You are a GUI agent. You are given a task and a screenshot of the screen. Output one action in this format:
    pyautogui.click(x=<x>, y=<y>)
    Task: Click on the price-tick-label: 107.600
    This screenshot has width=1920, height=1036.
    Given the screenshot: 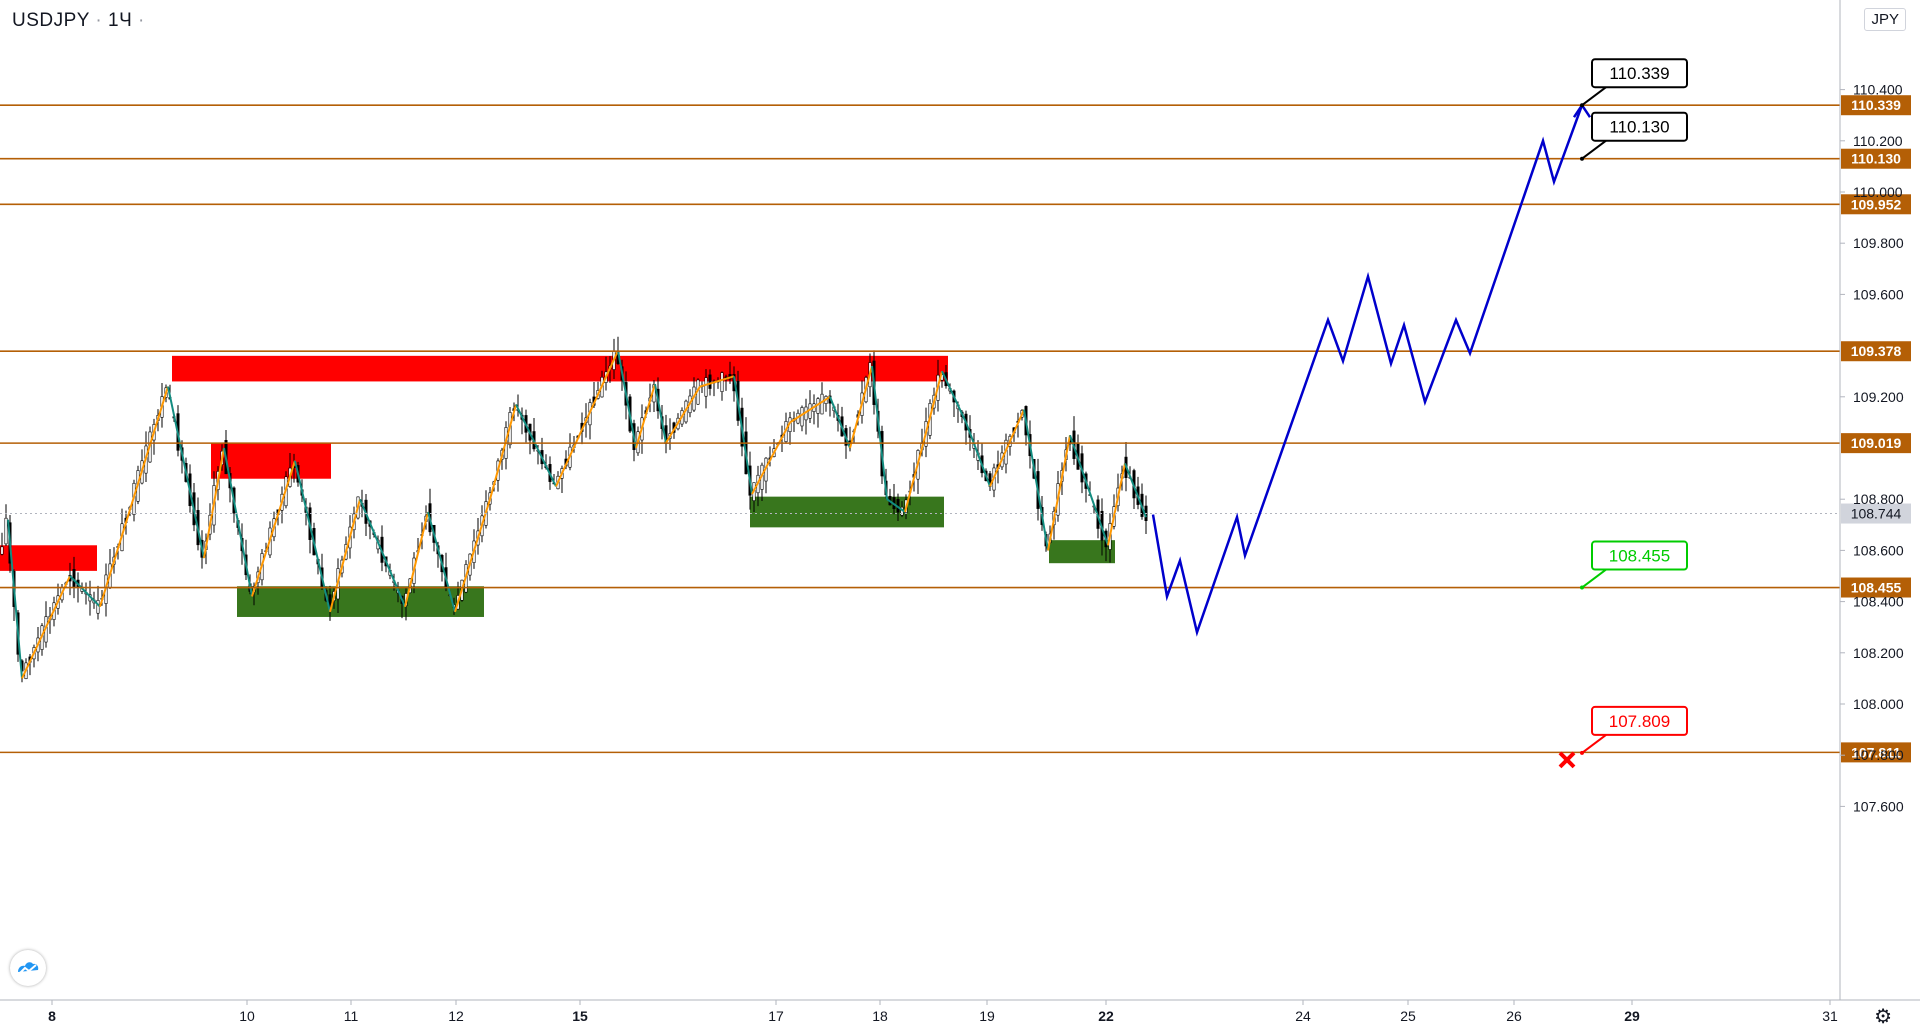 What is the action you would take?
    pyautogui.click(x=1878, y=806)
    